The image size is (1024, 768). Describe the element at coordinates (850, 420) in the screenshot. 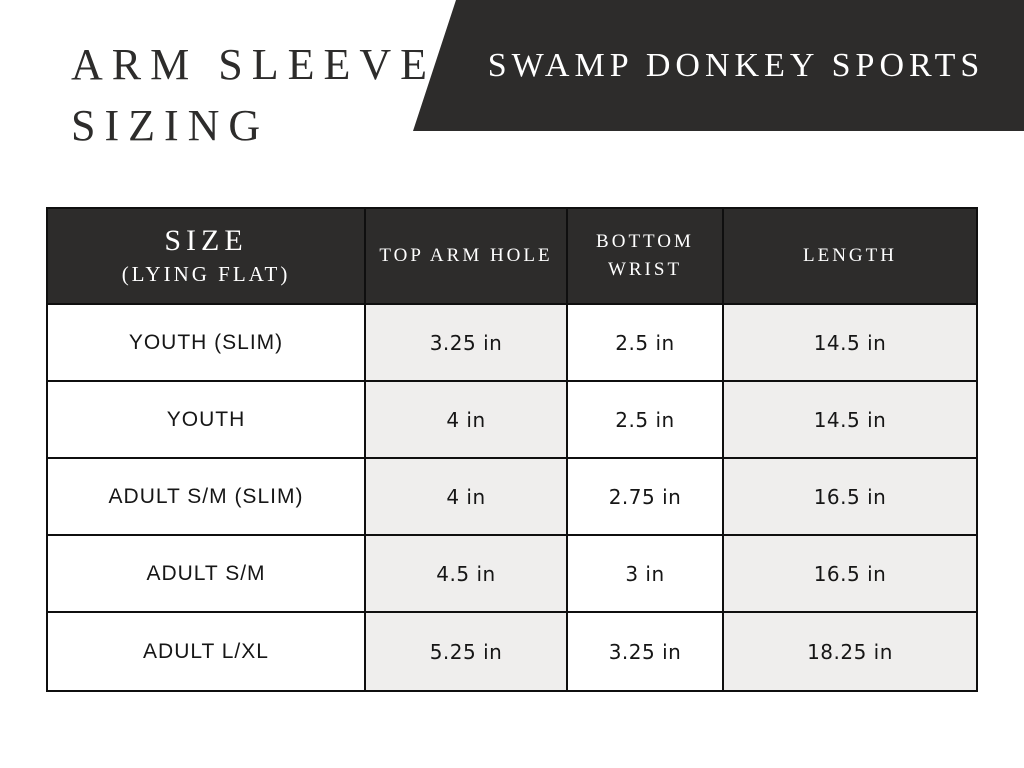

I see `table-row-2-length: 14.5 in` at that location.